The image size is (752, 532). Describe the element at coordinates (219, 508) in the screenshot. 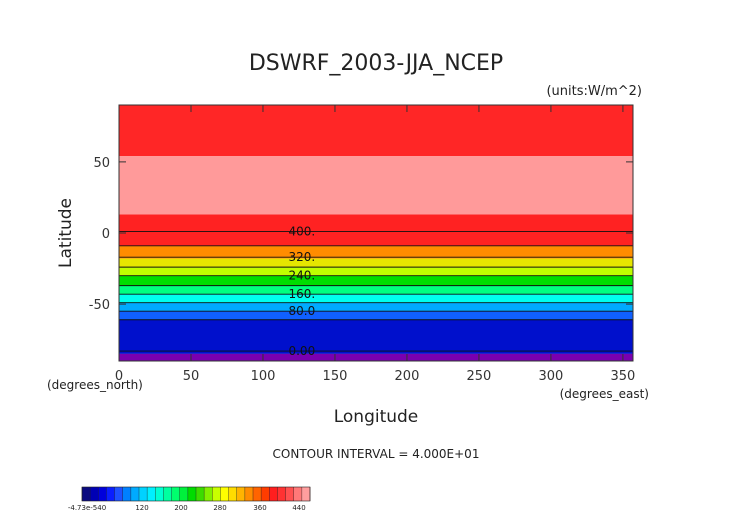

I see `colorbar-label: 280` at that location.